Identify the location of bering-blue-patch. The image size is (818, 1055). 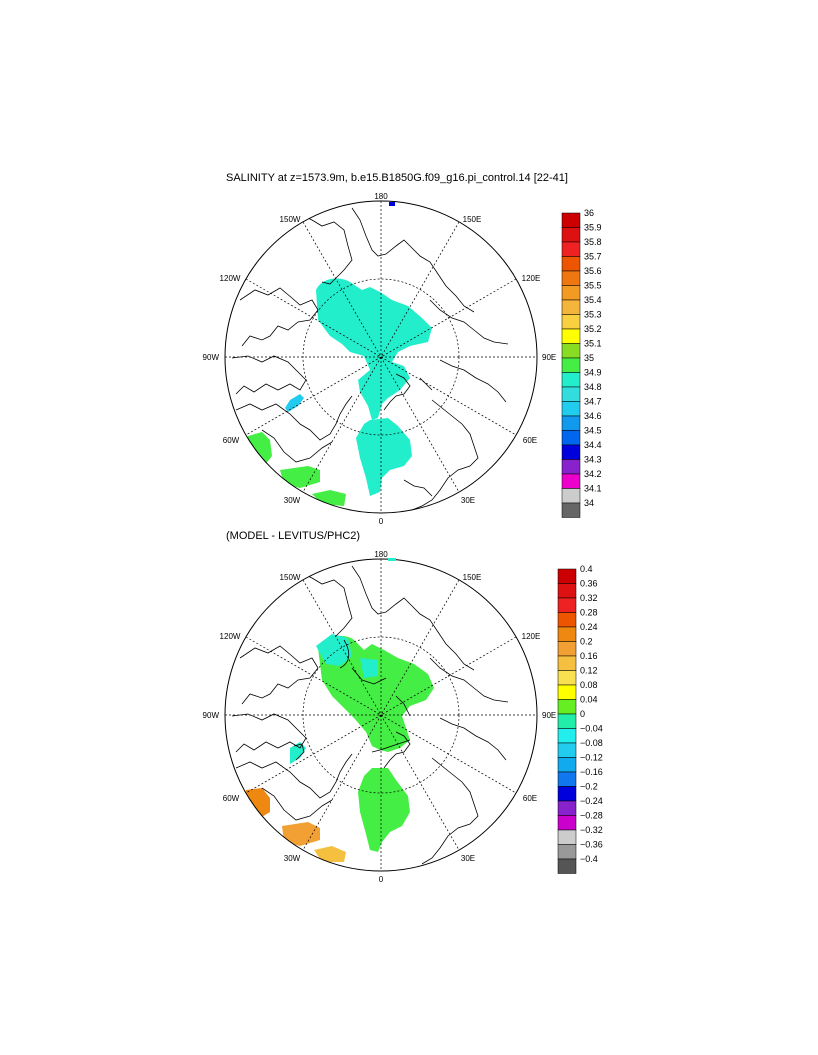
(392, 204).